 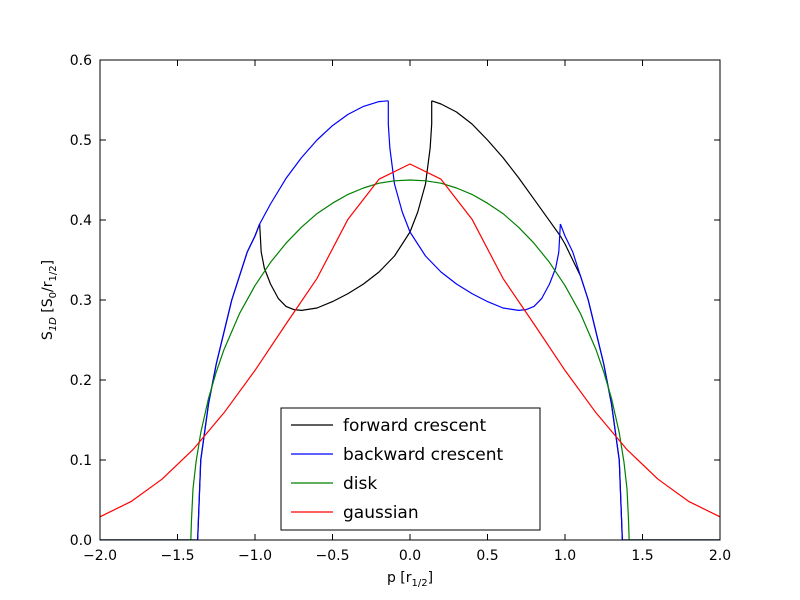 I want to click on legend-entry: gaussian, so click(x=381, y=513).